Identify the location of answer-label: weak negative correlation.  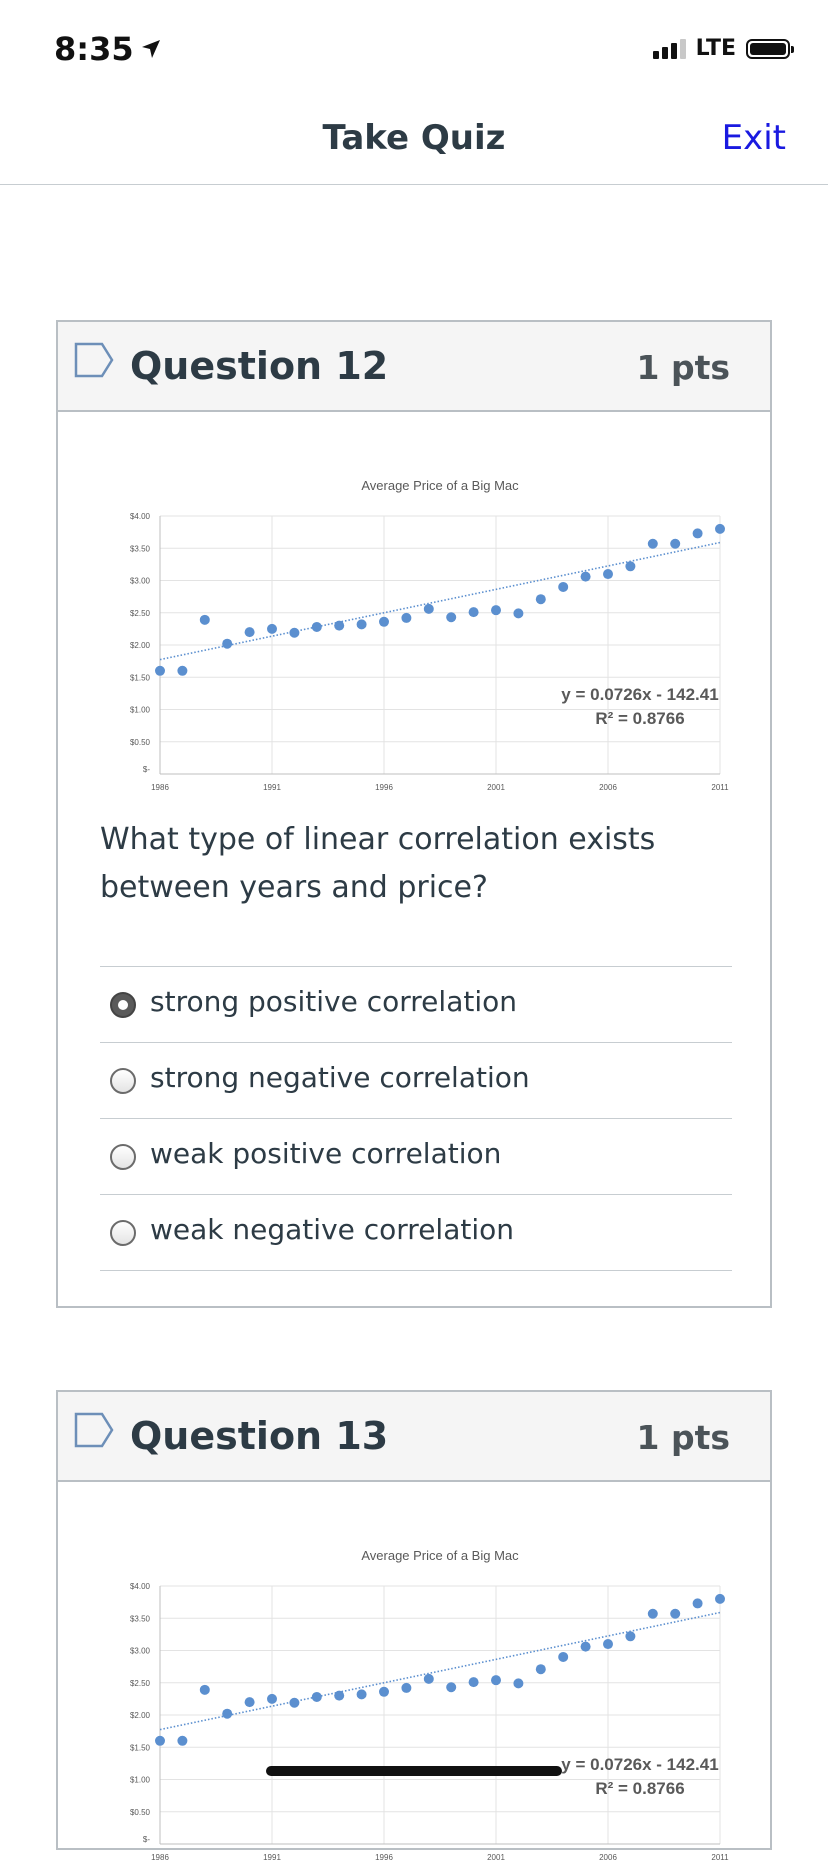
(332, 1229).